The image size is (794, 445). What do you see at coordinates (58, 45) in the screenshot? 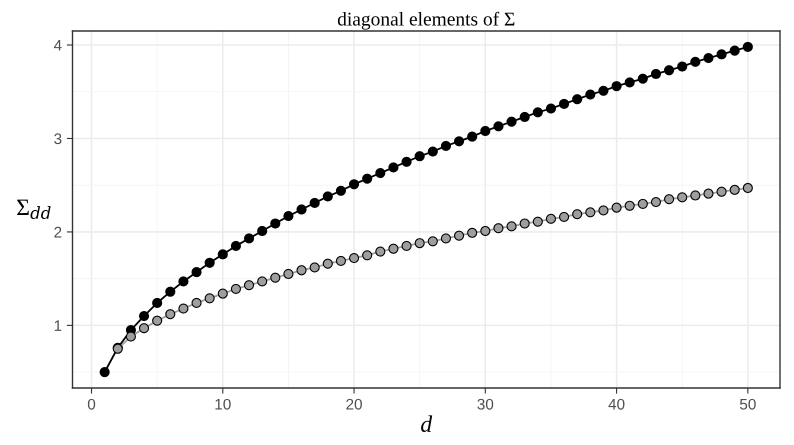
I see `y-tick-label: 4` at bounding box center [58, 45].